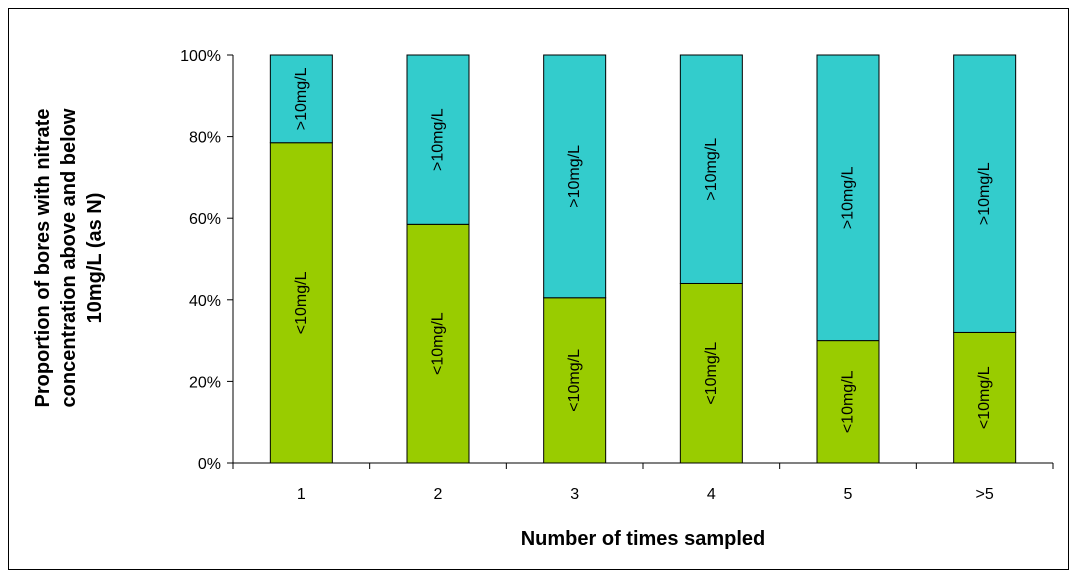 This screenshot has height=580, width=1079. I want to click on x-axis-title: Number of times sampled, so click(643, 539).